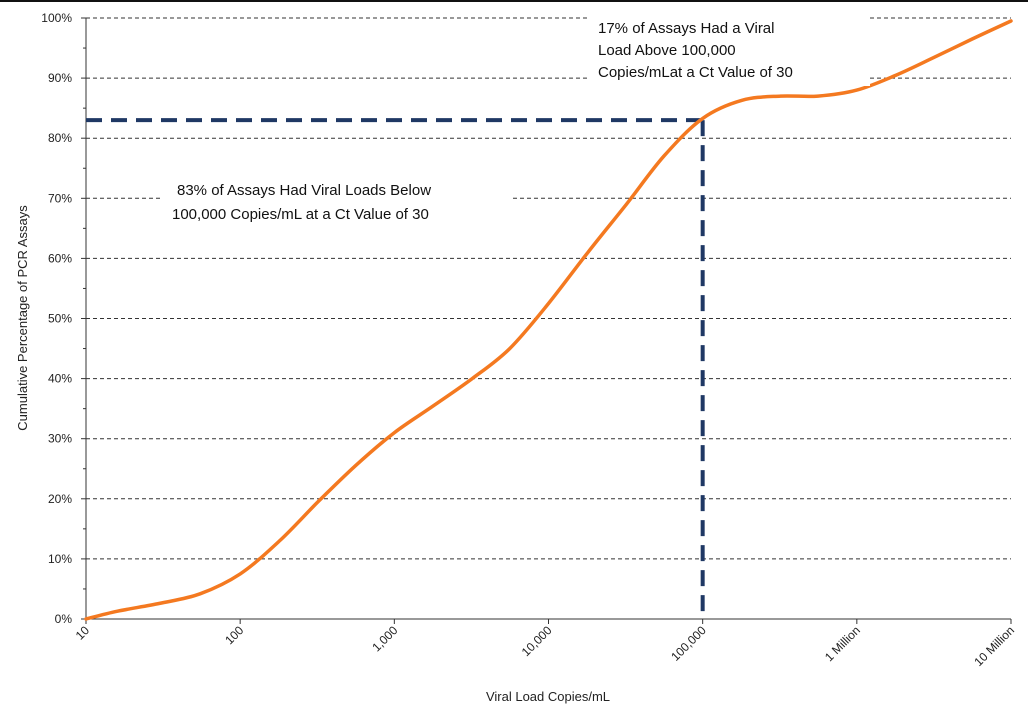  What do you see at coordinates (60, 258) in the screenshot?
I see `y-tick-label: 60%` at bounding box center [60, 258].